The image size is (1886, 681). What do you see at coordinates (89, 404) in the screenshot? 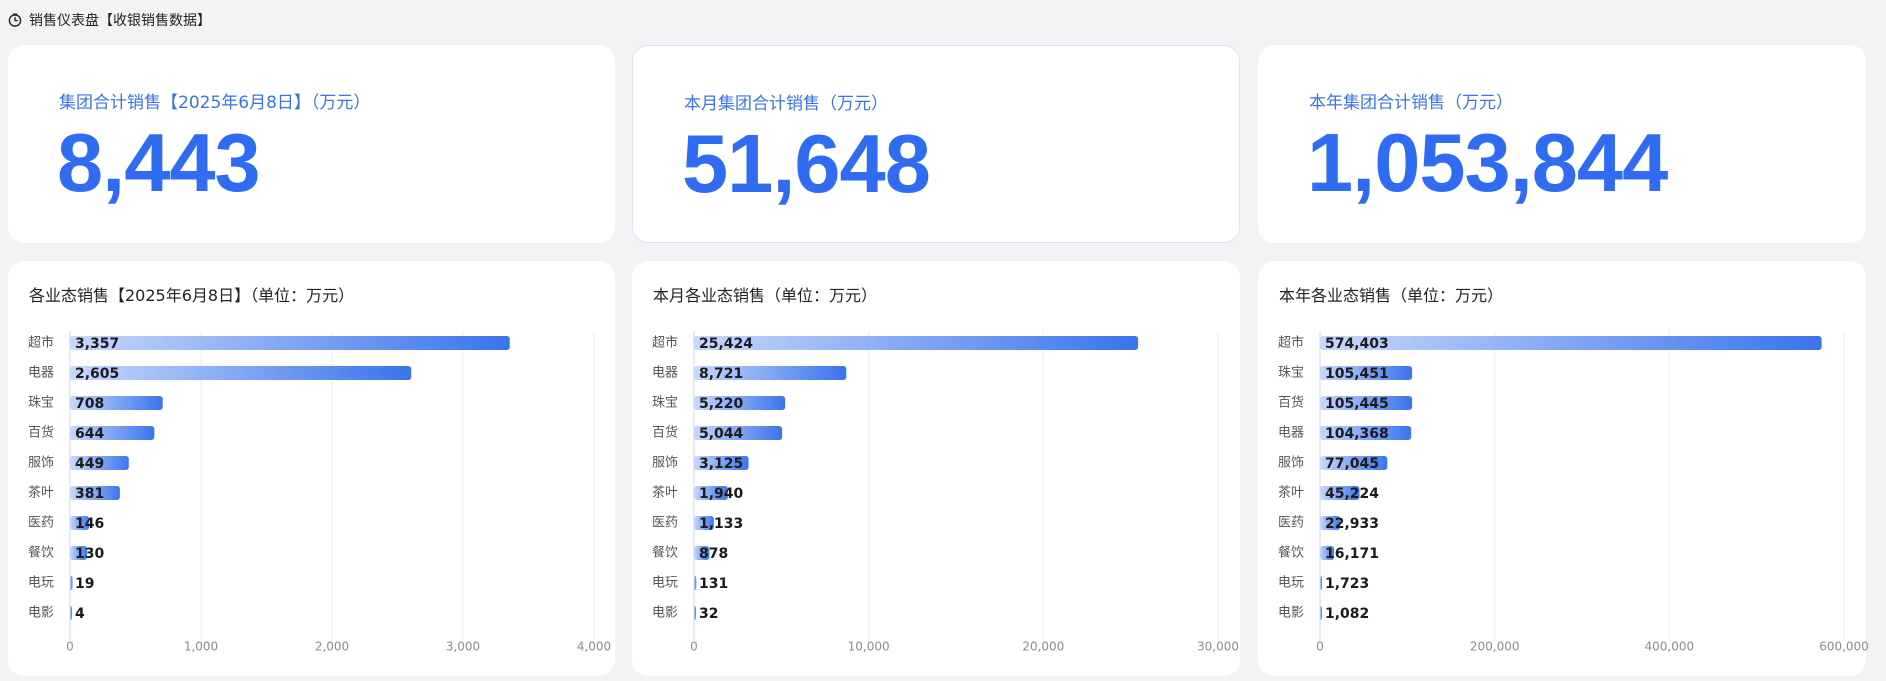
I see `value-label: 708` at bounding box center [89, 404].